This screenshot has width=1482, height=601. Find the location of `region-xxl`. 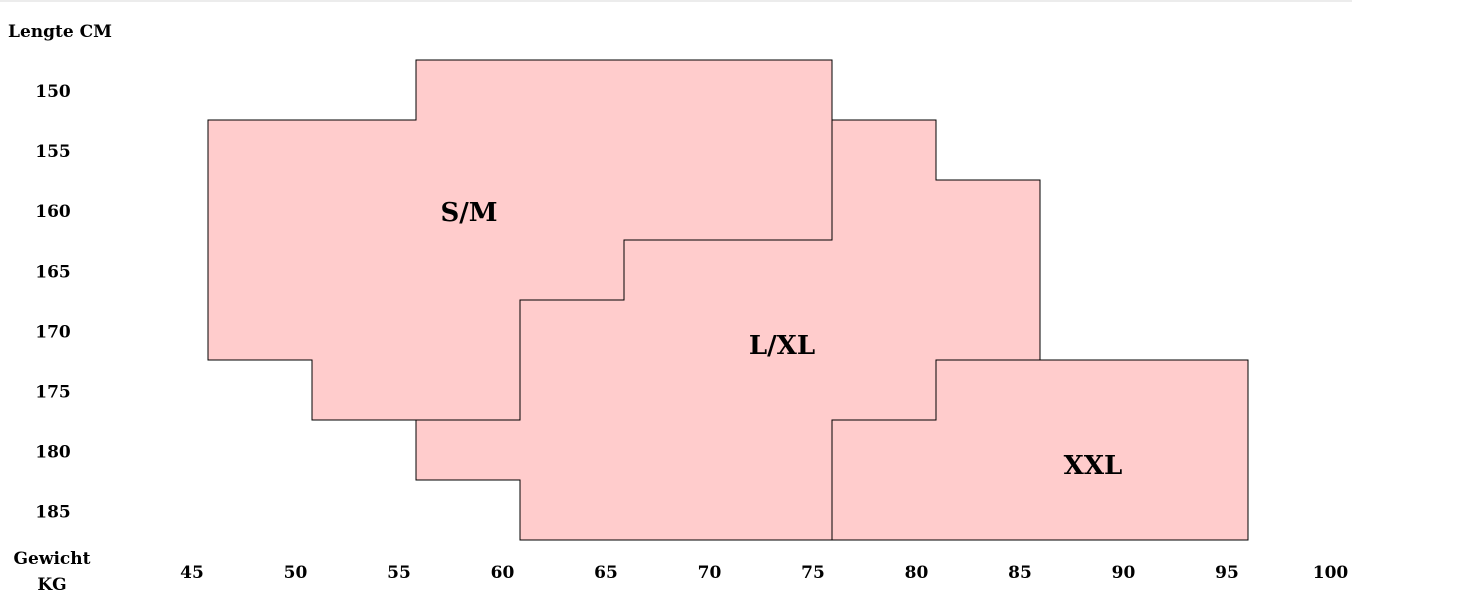

region-xxl is located at coordinates (1040, 450).